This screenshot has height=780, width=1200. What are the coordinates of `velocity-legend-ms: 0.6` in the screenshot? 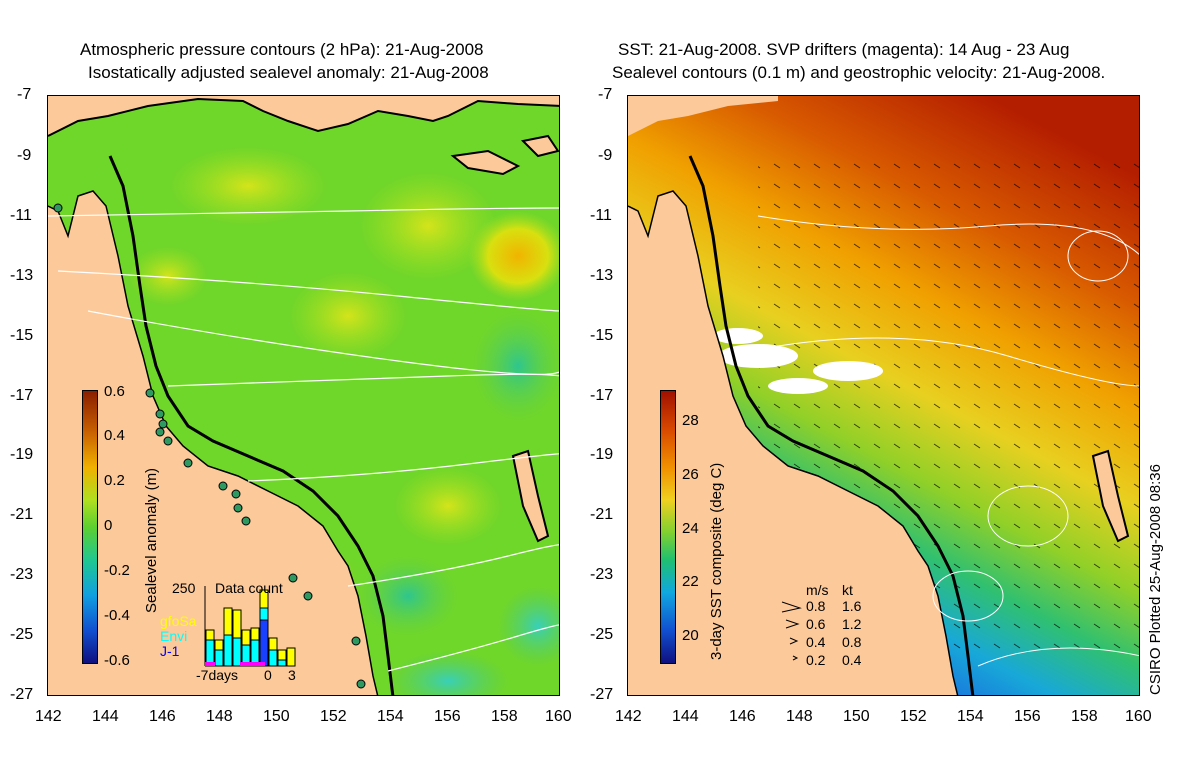 It's located at (816, 624).